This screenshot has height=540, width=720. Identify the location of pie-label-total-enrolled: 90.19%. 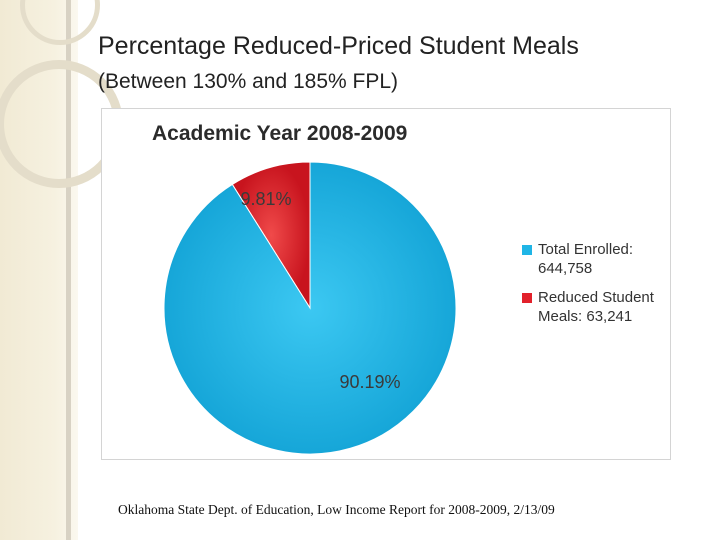
(369, 382).